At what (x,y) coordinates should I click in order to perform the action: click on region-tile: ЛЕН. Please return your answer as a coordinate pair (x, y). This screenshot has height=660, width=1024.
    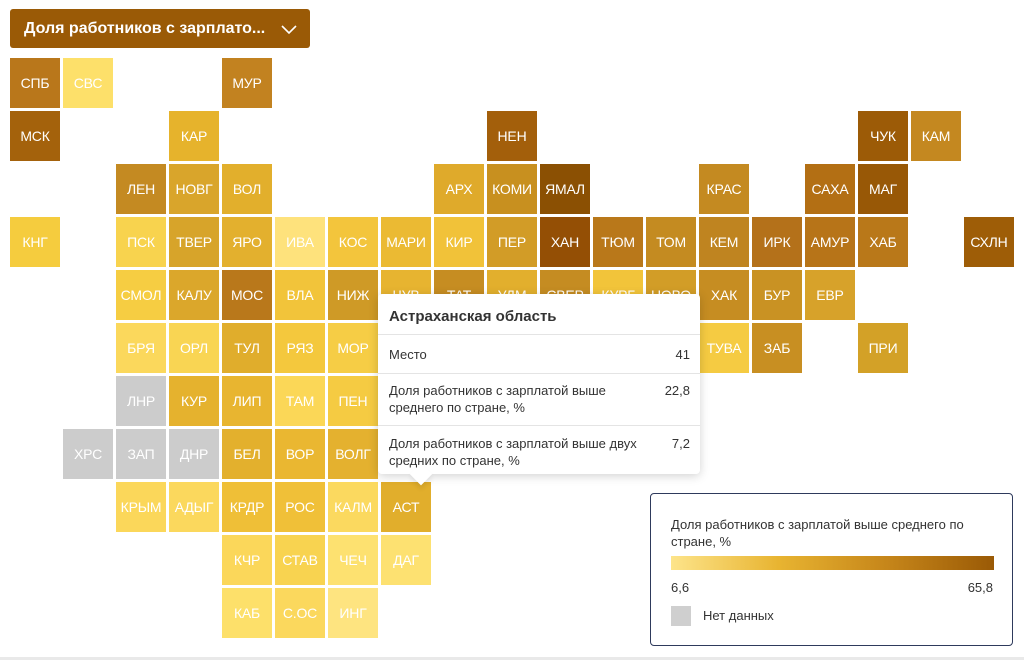
    Looking at the image, I should click on (141, 189).